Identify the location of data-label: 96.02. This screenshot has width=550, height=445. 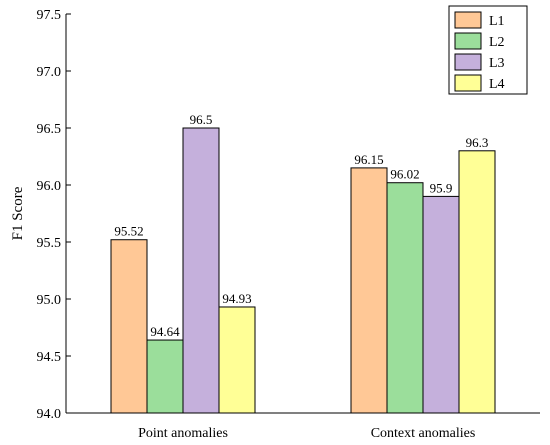
(404, 174).